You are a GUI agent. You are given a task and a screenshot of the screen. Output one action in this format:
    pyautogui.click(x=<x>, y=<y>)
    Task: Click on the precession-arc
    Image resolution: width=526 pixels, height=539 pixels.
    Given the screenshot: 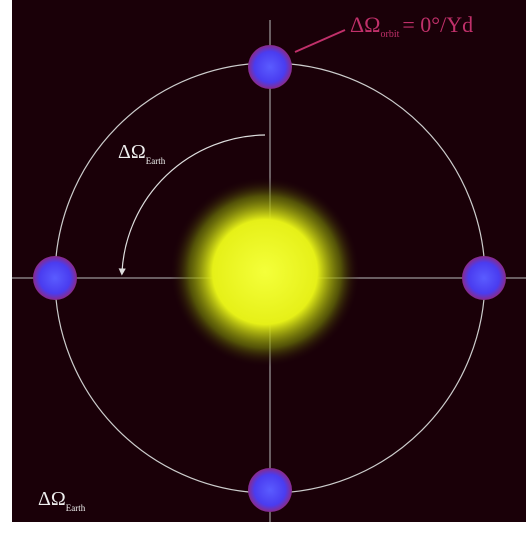 What is the action you would take?
    pyautogui.click(x=192, y=205)
    